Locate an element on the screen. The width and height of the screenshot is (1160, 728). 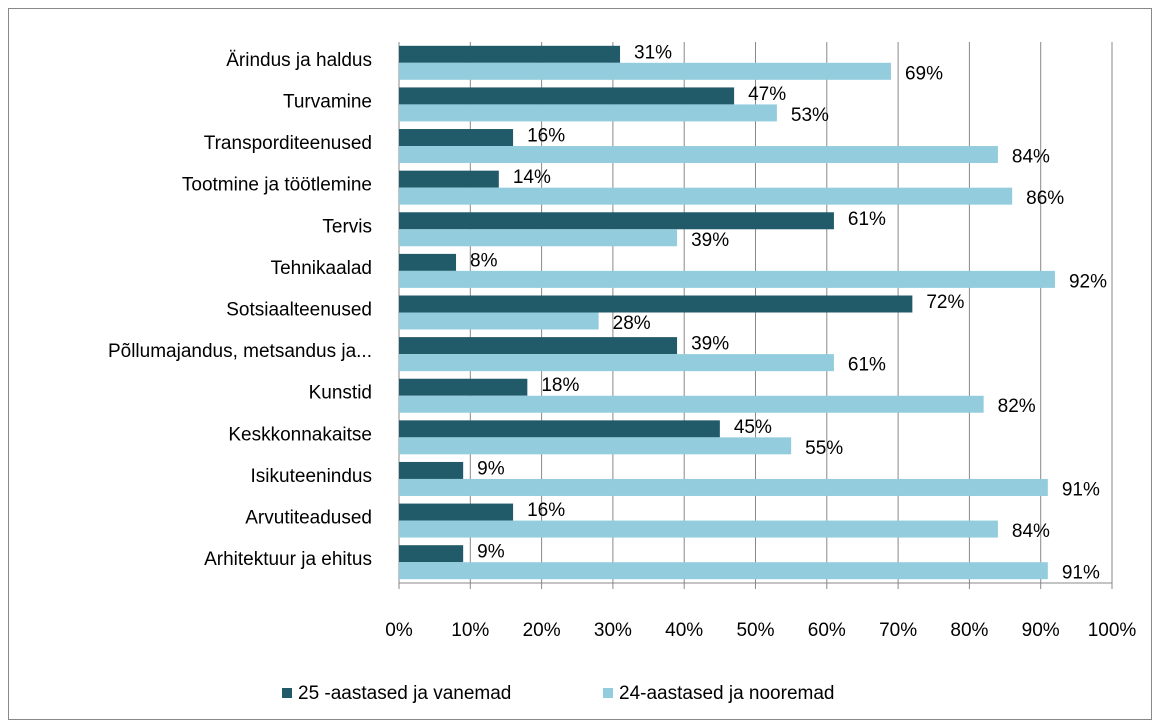
legend-label: 25 -aastased ja vanemad is located at coordinates (404, 693).